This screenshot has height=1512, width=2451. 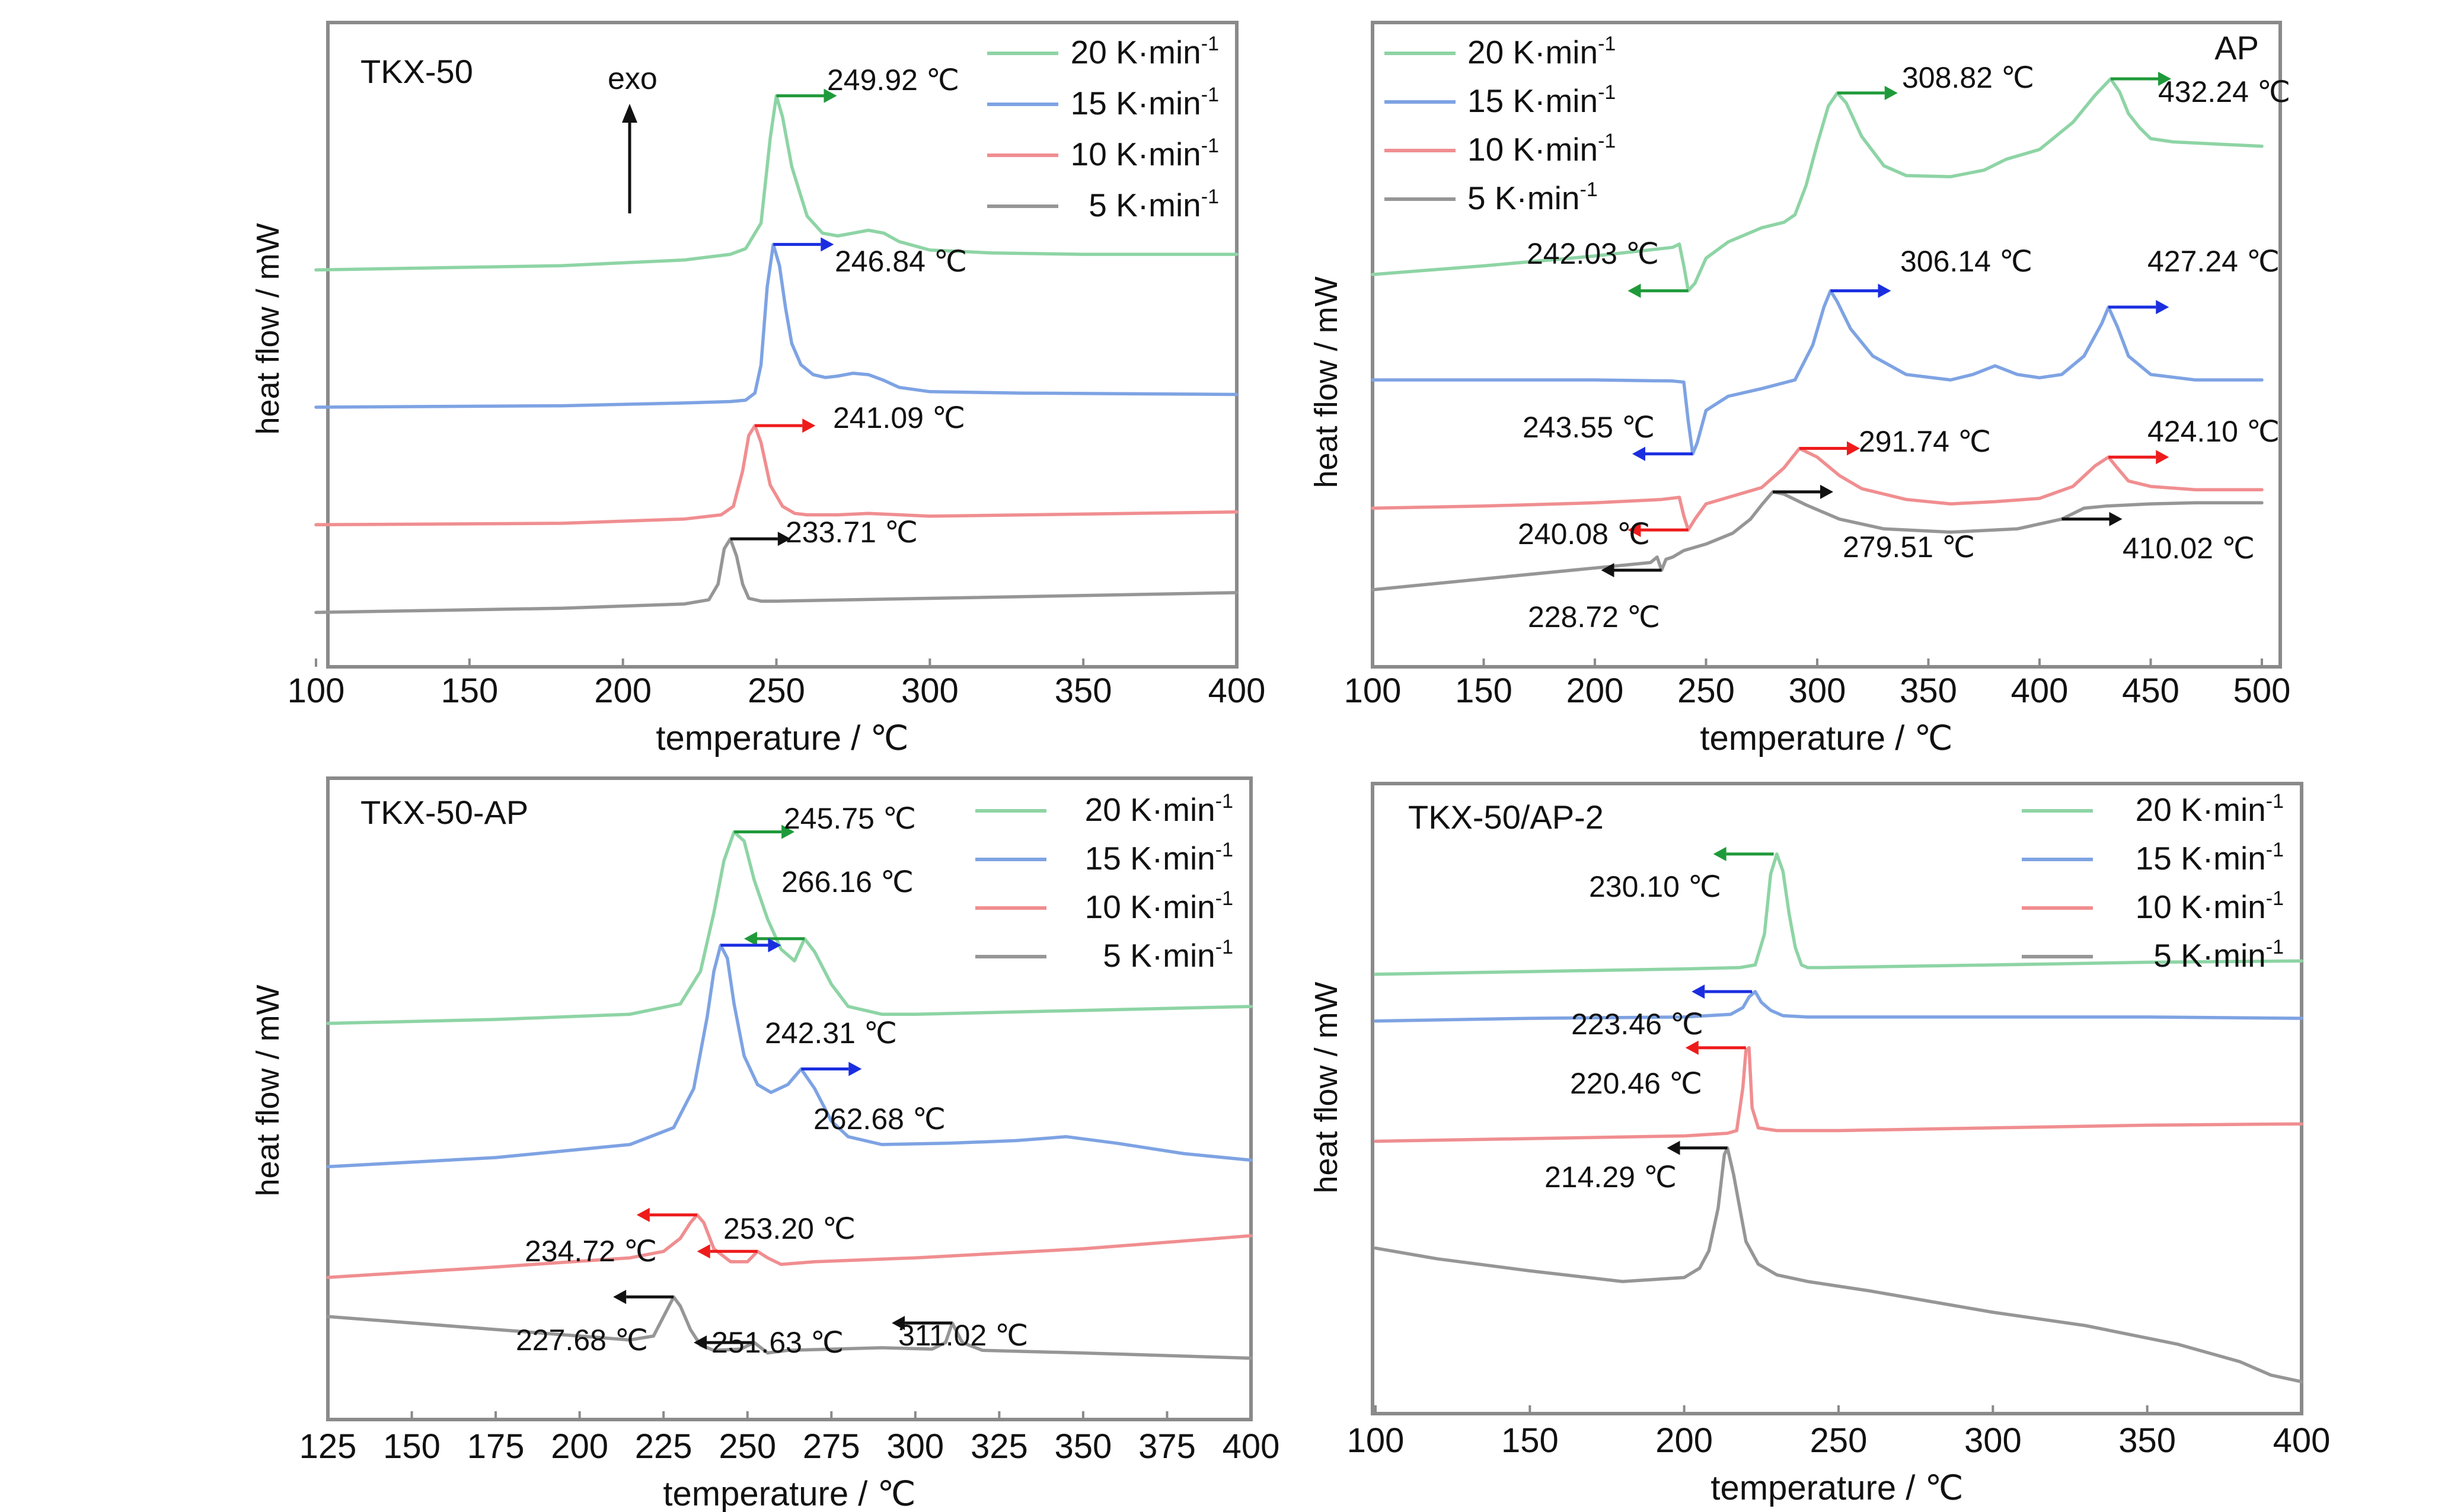 I want to click on peak-annotation: 228.72 ℃, so click(x=1594, y=617).